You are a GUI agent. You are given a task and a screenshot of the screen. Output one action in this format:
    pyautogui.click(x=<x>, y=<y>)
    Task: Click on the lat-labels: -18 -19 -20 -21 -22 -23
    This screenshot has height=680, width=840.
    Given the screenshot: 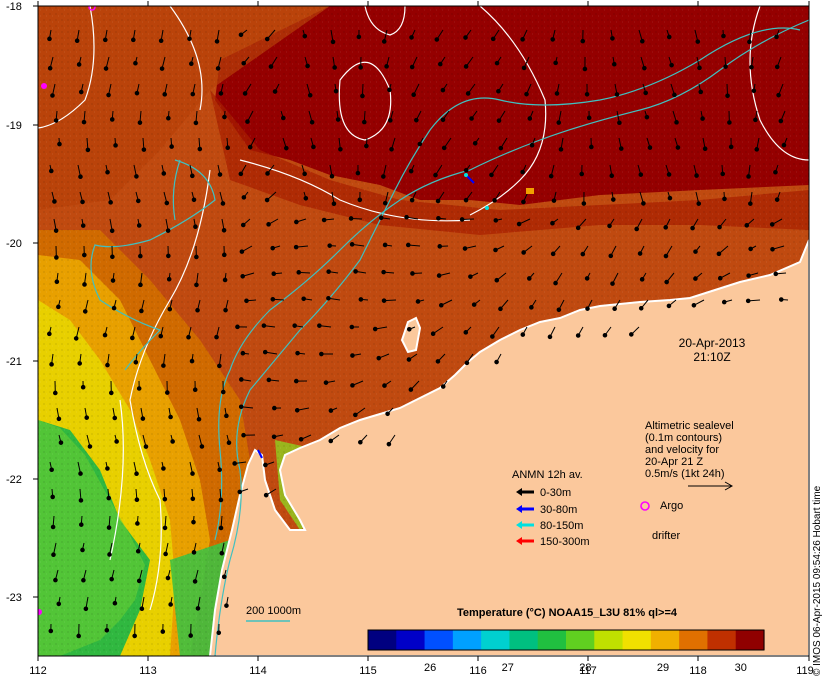 What is the action you would take?
    pyautogui.click(x=14, y=302)
    